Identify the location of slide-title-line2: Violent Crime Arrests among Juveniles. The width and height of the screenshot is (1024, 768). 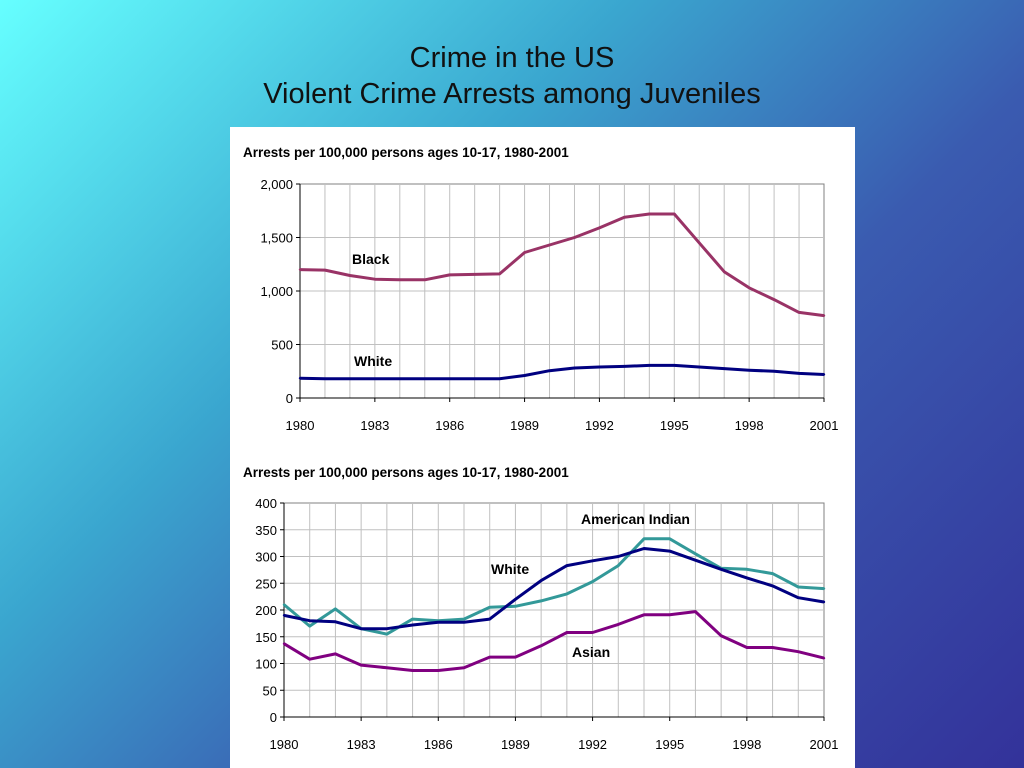
(512, 94).